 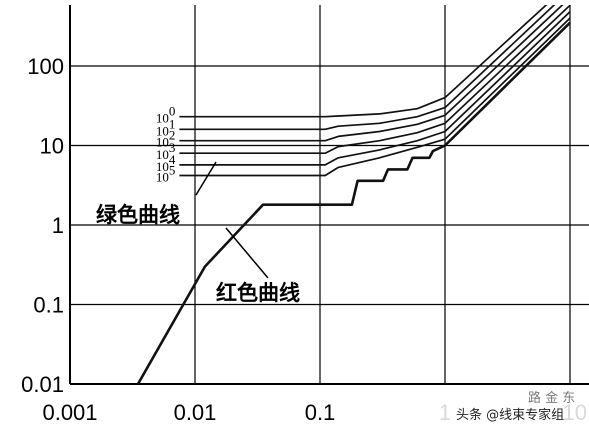 What do you see at coordinates (195, 412) in the screenshot?
I see `x-tick-label: 0.01` at bounding box center [195, 412].